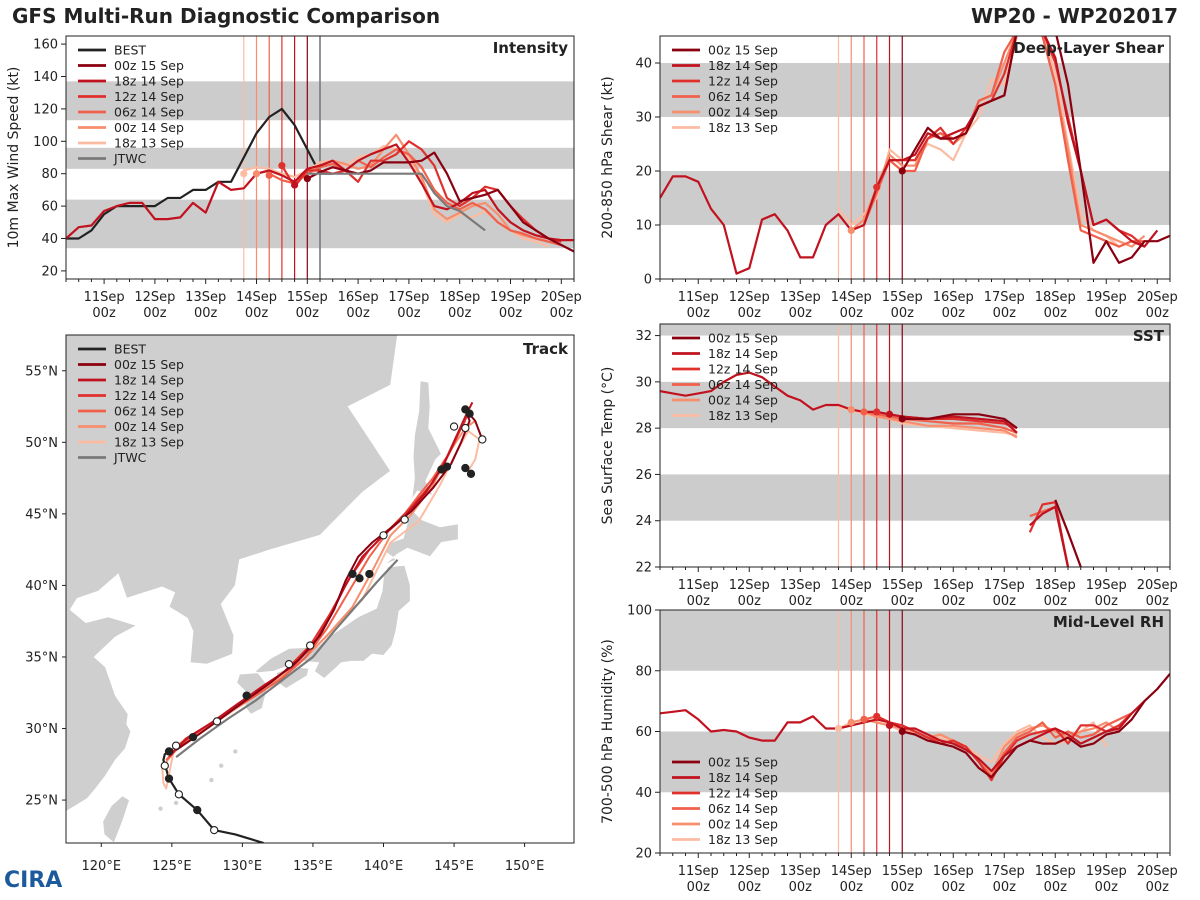  What do you see at coordinates (149, 380) in the screenshot?
I see `track-legend-label: 18z 14 Sep` at bounding box center [149, 380].